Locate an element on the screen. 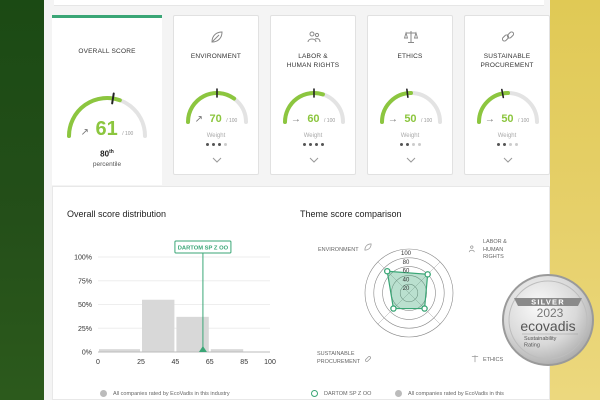 This screenshot has width=600, height=400. overall-score-title: OVERALL SCORE is located at coordinates (107, 51).